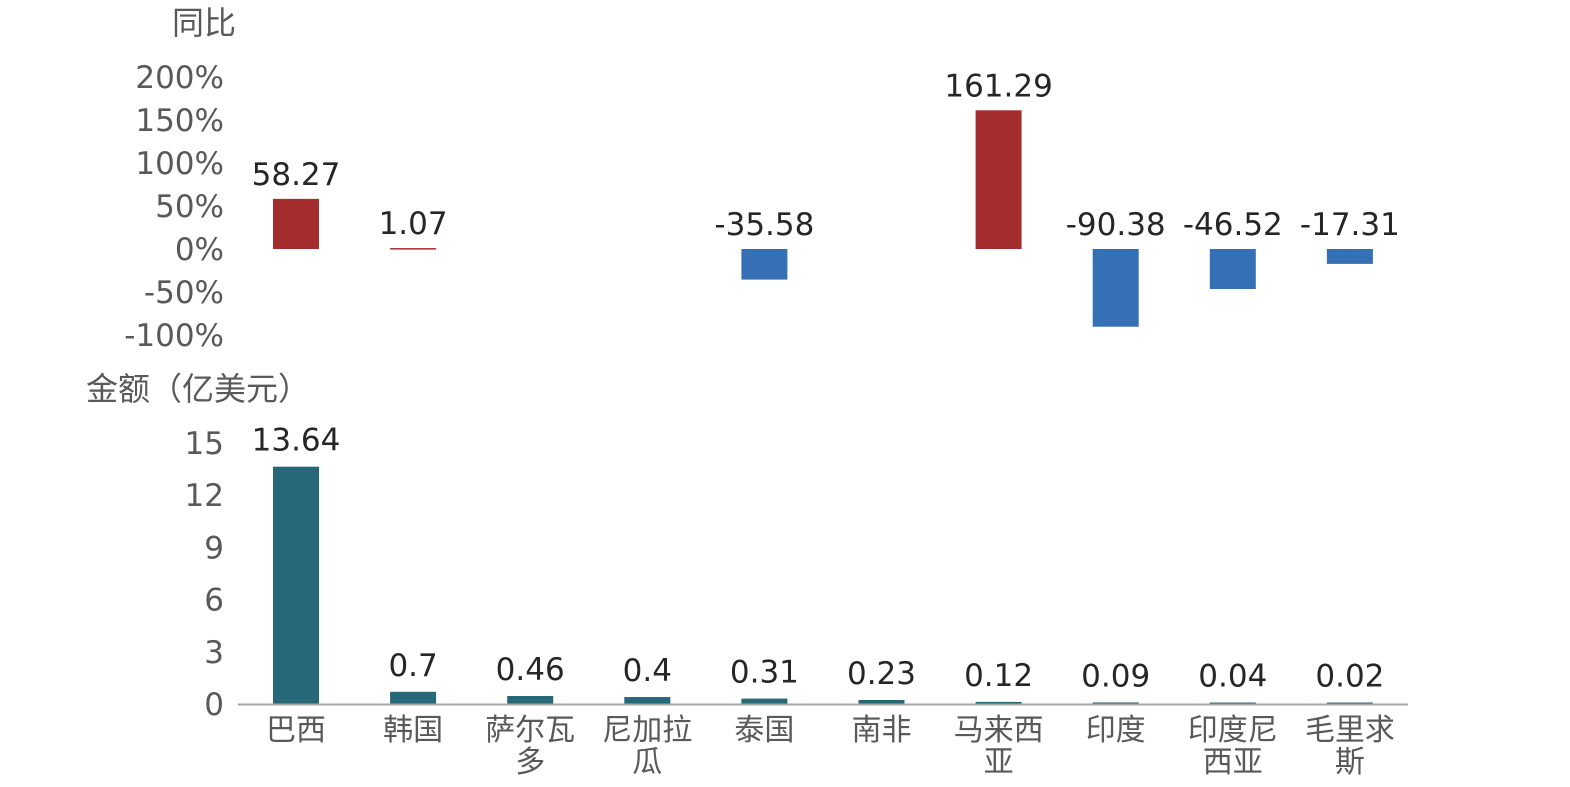  Describe the element at coordinates (1349, 677) in the screenshot. I see `amount-data-label: 0.02` at that location.